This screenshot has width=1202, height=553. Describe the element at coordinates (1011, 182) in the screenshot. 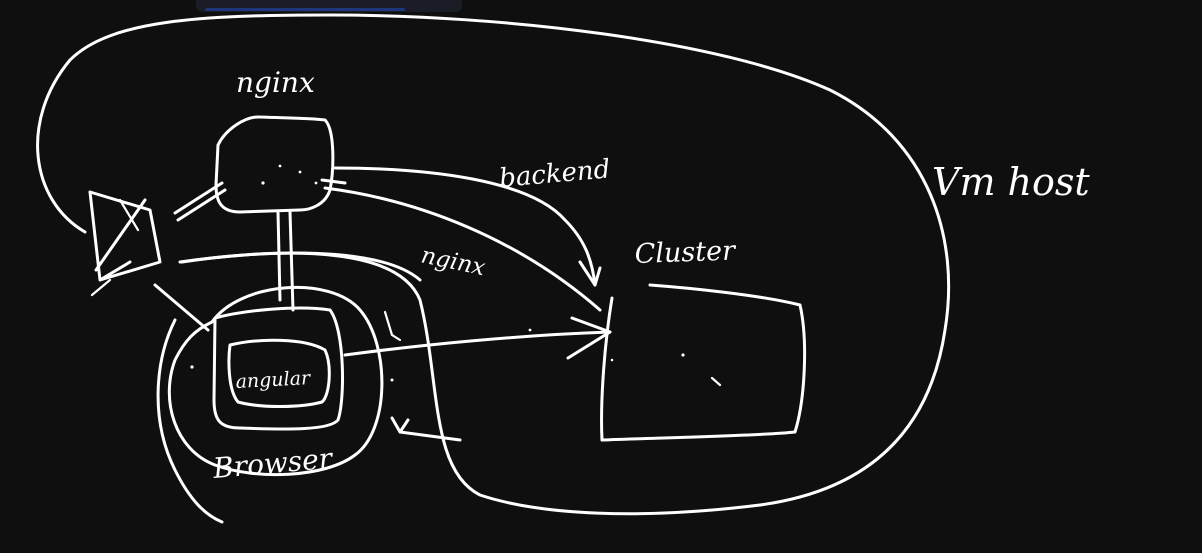

I see `vm-host-label: Vm host` at that location.